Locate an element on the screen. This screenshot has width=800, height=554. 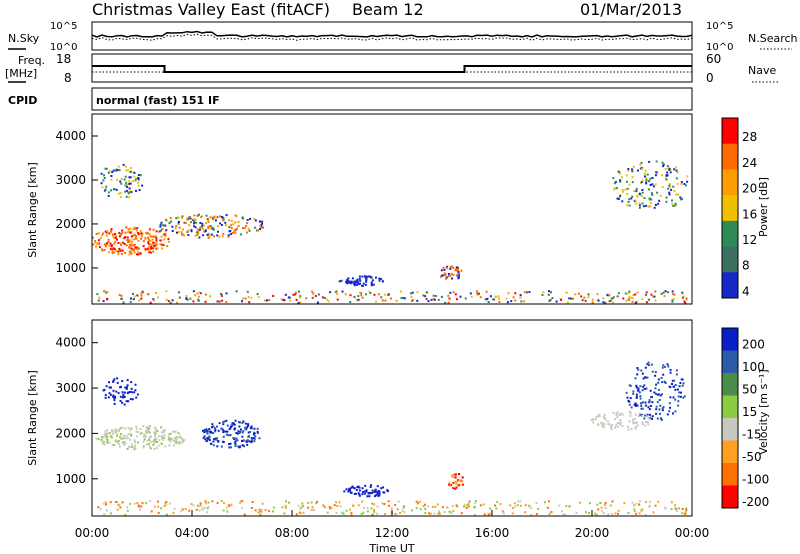
velocity-colorbar-tick: -100 is located at coordinates (755, 479).